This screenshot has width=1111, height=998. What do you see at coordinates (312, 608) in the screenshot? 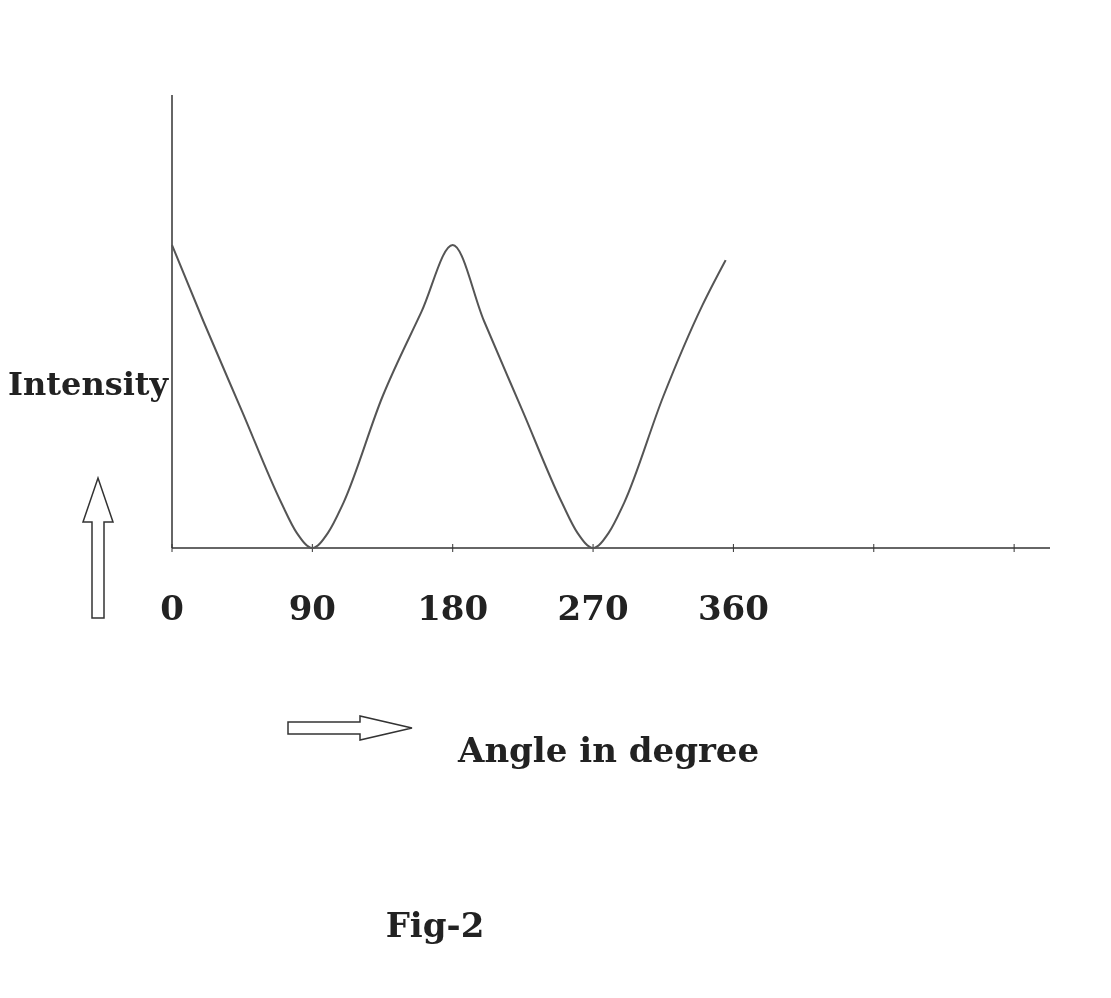
I see `x-tick-label: 90` at bounding box center [312, 608].